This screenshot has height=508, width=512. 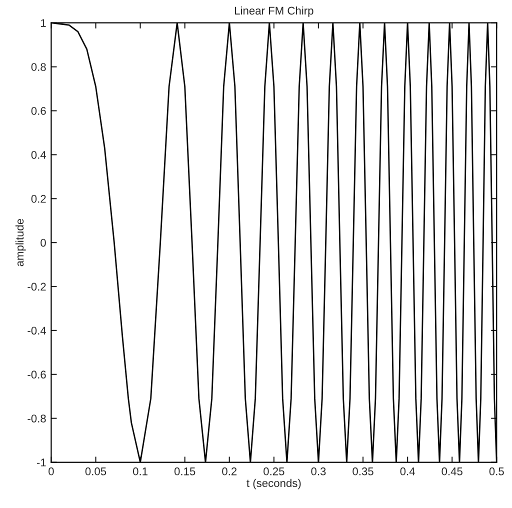 I want to click on x-tick-label: 0.3, so click(x=318, y=471).